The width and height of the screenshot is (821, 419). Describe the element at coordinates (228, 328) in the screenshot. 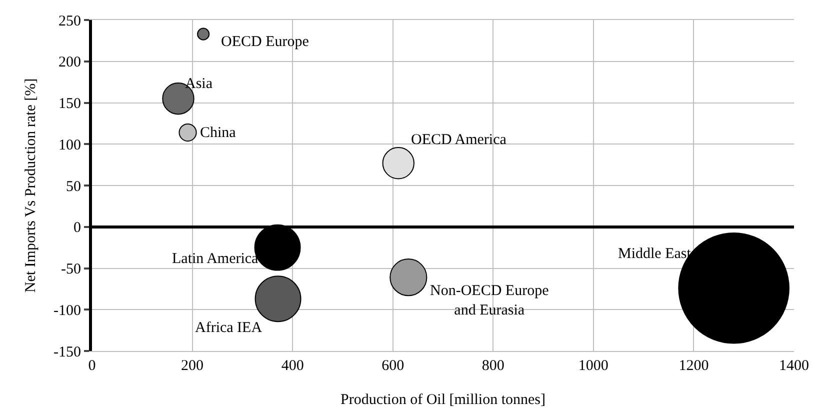

I see `series-label: Africa IEA` at that location.